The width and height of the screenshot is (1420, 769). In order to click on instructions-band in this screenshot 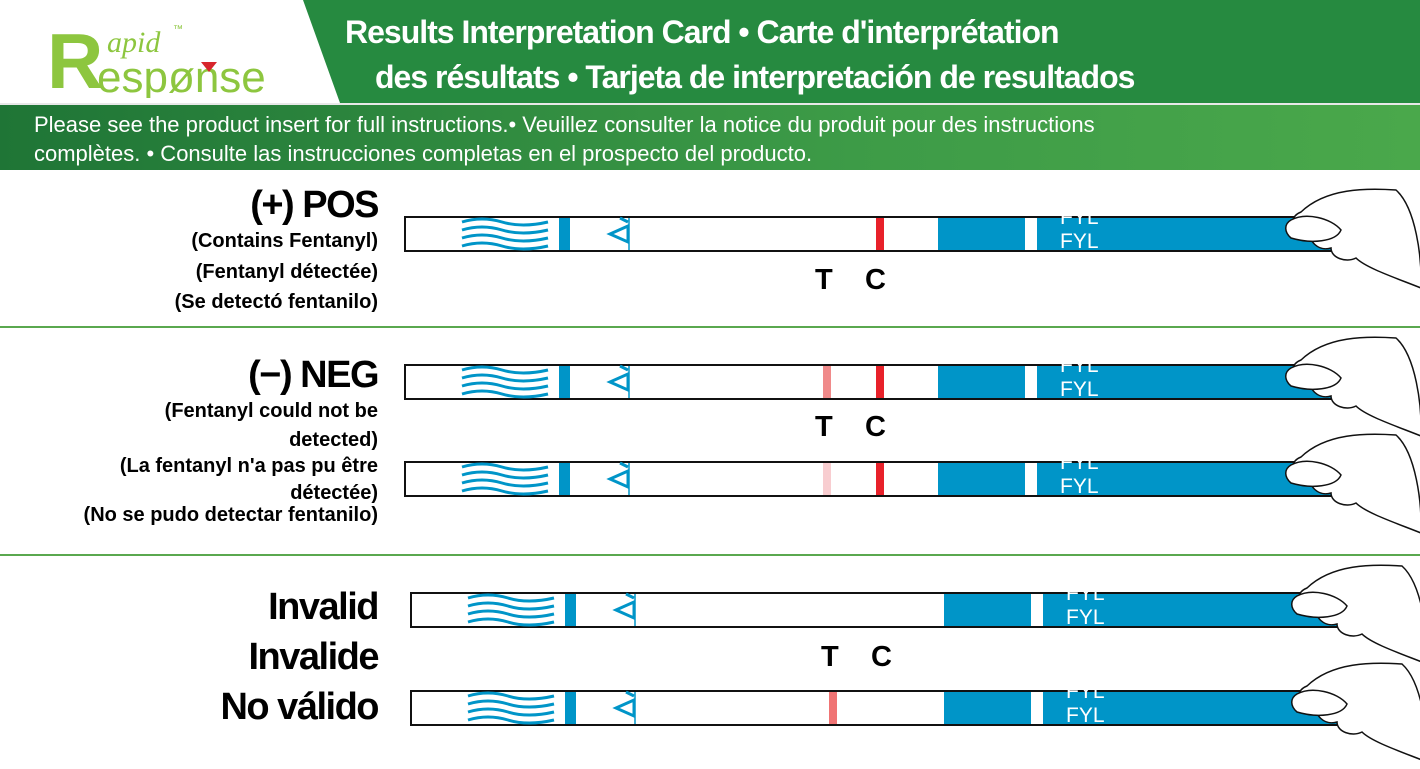, I will do `click(710, 136)`.